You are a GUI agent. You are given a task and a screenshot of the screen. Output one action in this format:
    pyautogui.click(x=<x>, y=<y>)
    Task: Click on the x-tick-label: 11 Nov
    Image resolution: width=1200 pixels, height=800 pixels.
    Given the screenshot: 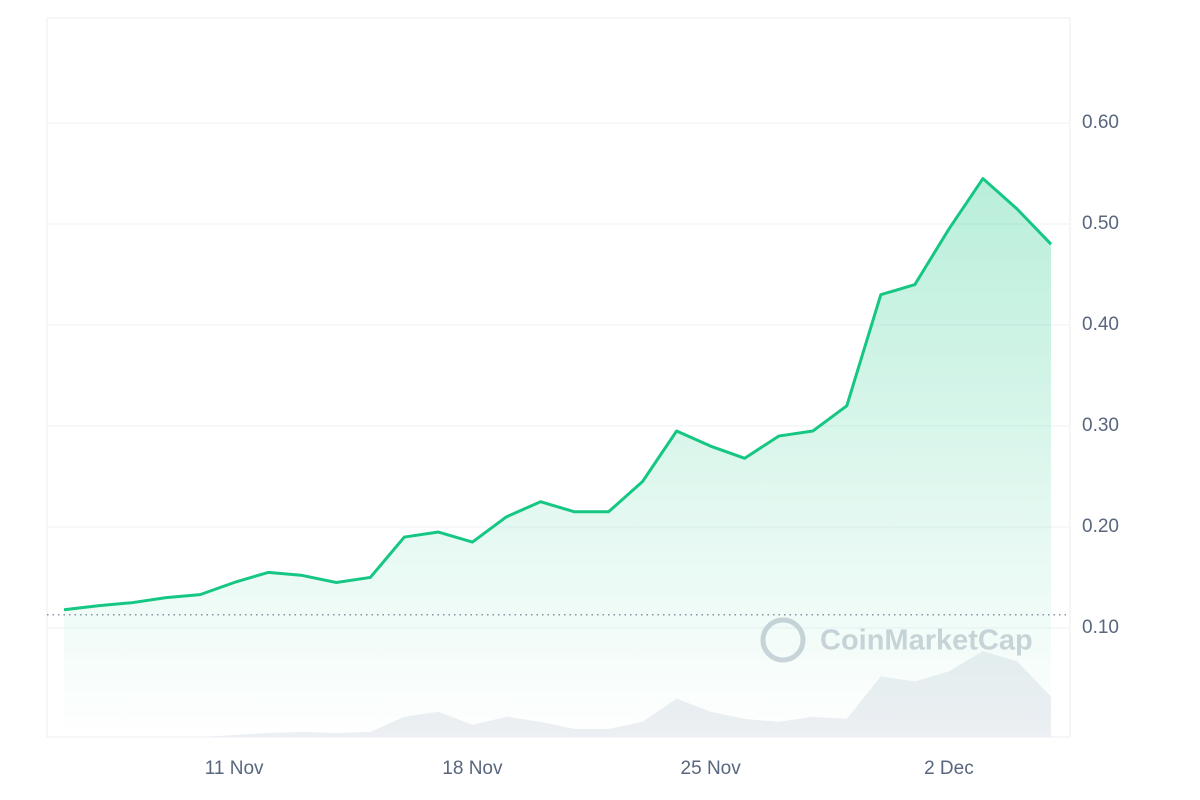 What is the action you would take?
    pyautogui.click(x=234, y=768)
    